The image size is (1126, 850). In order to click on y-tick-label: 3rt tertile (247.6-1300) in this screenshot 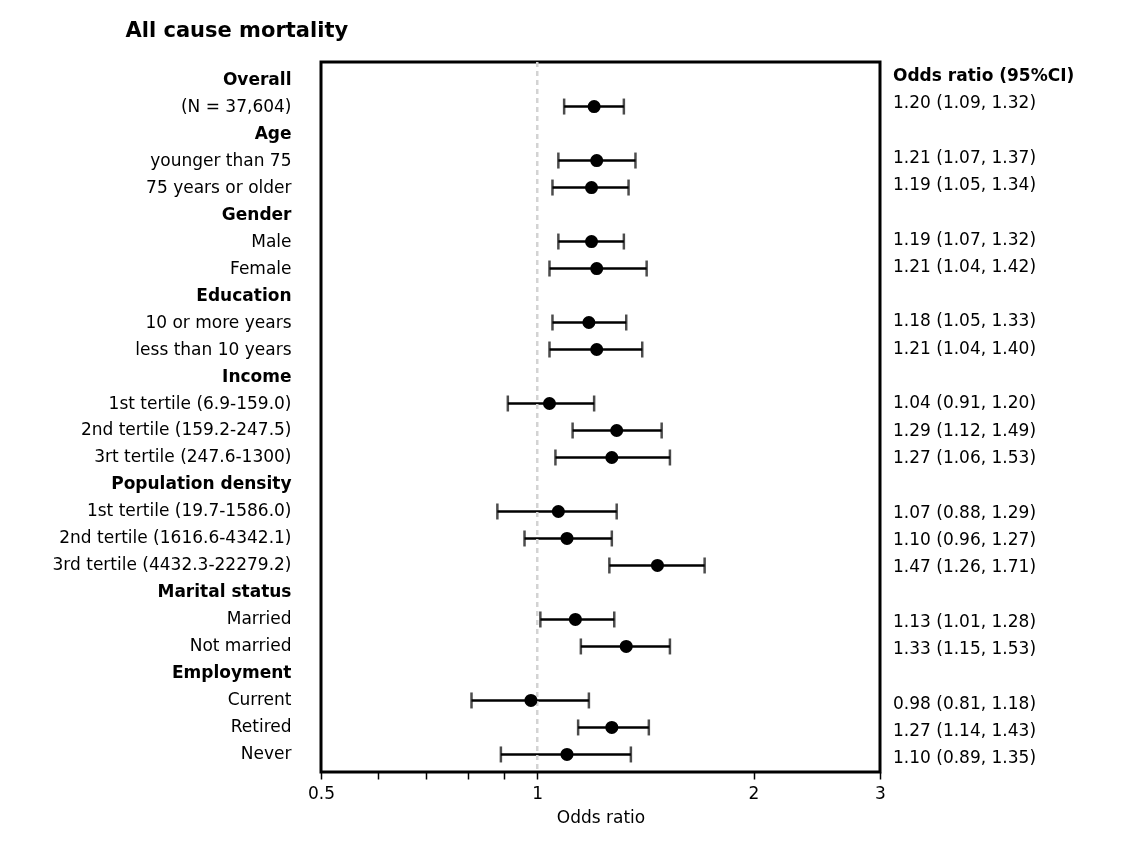, I will do `click(193, 456)`.